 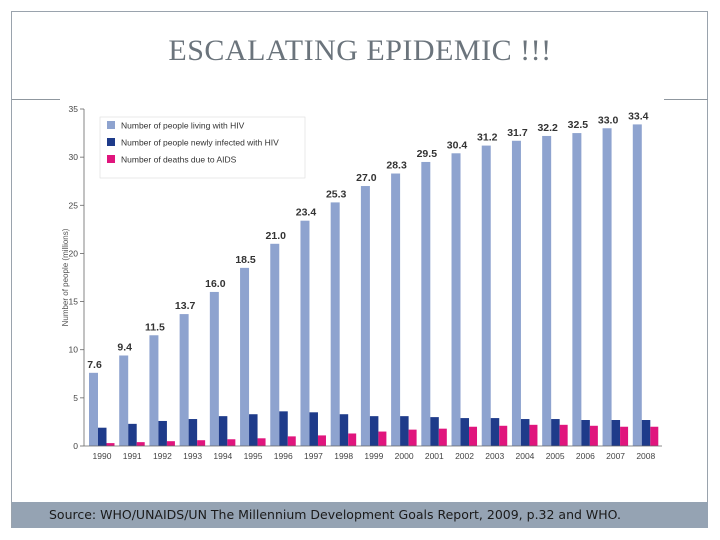 What do you see at coordinates (360, 50) in the screenshot?
I see `slide-title: ESCALATING EPIDEMIC !!!` at bounding box center [360, 50].